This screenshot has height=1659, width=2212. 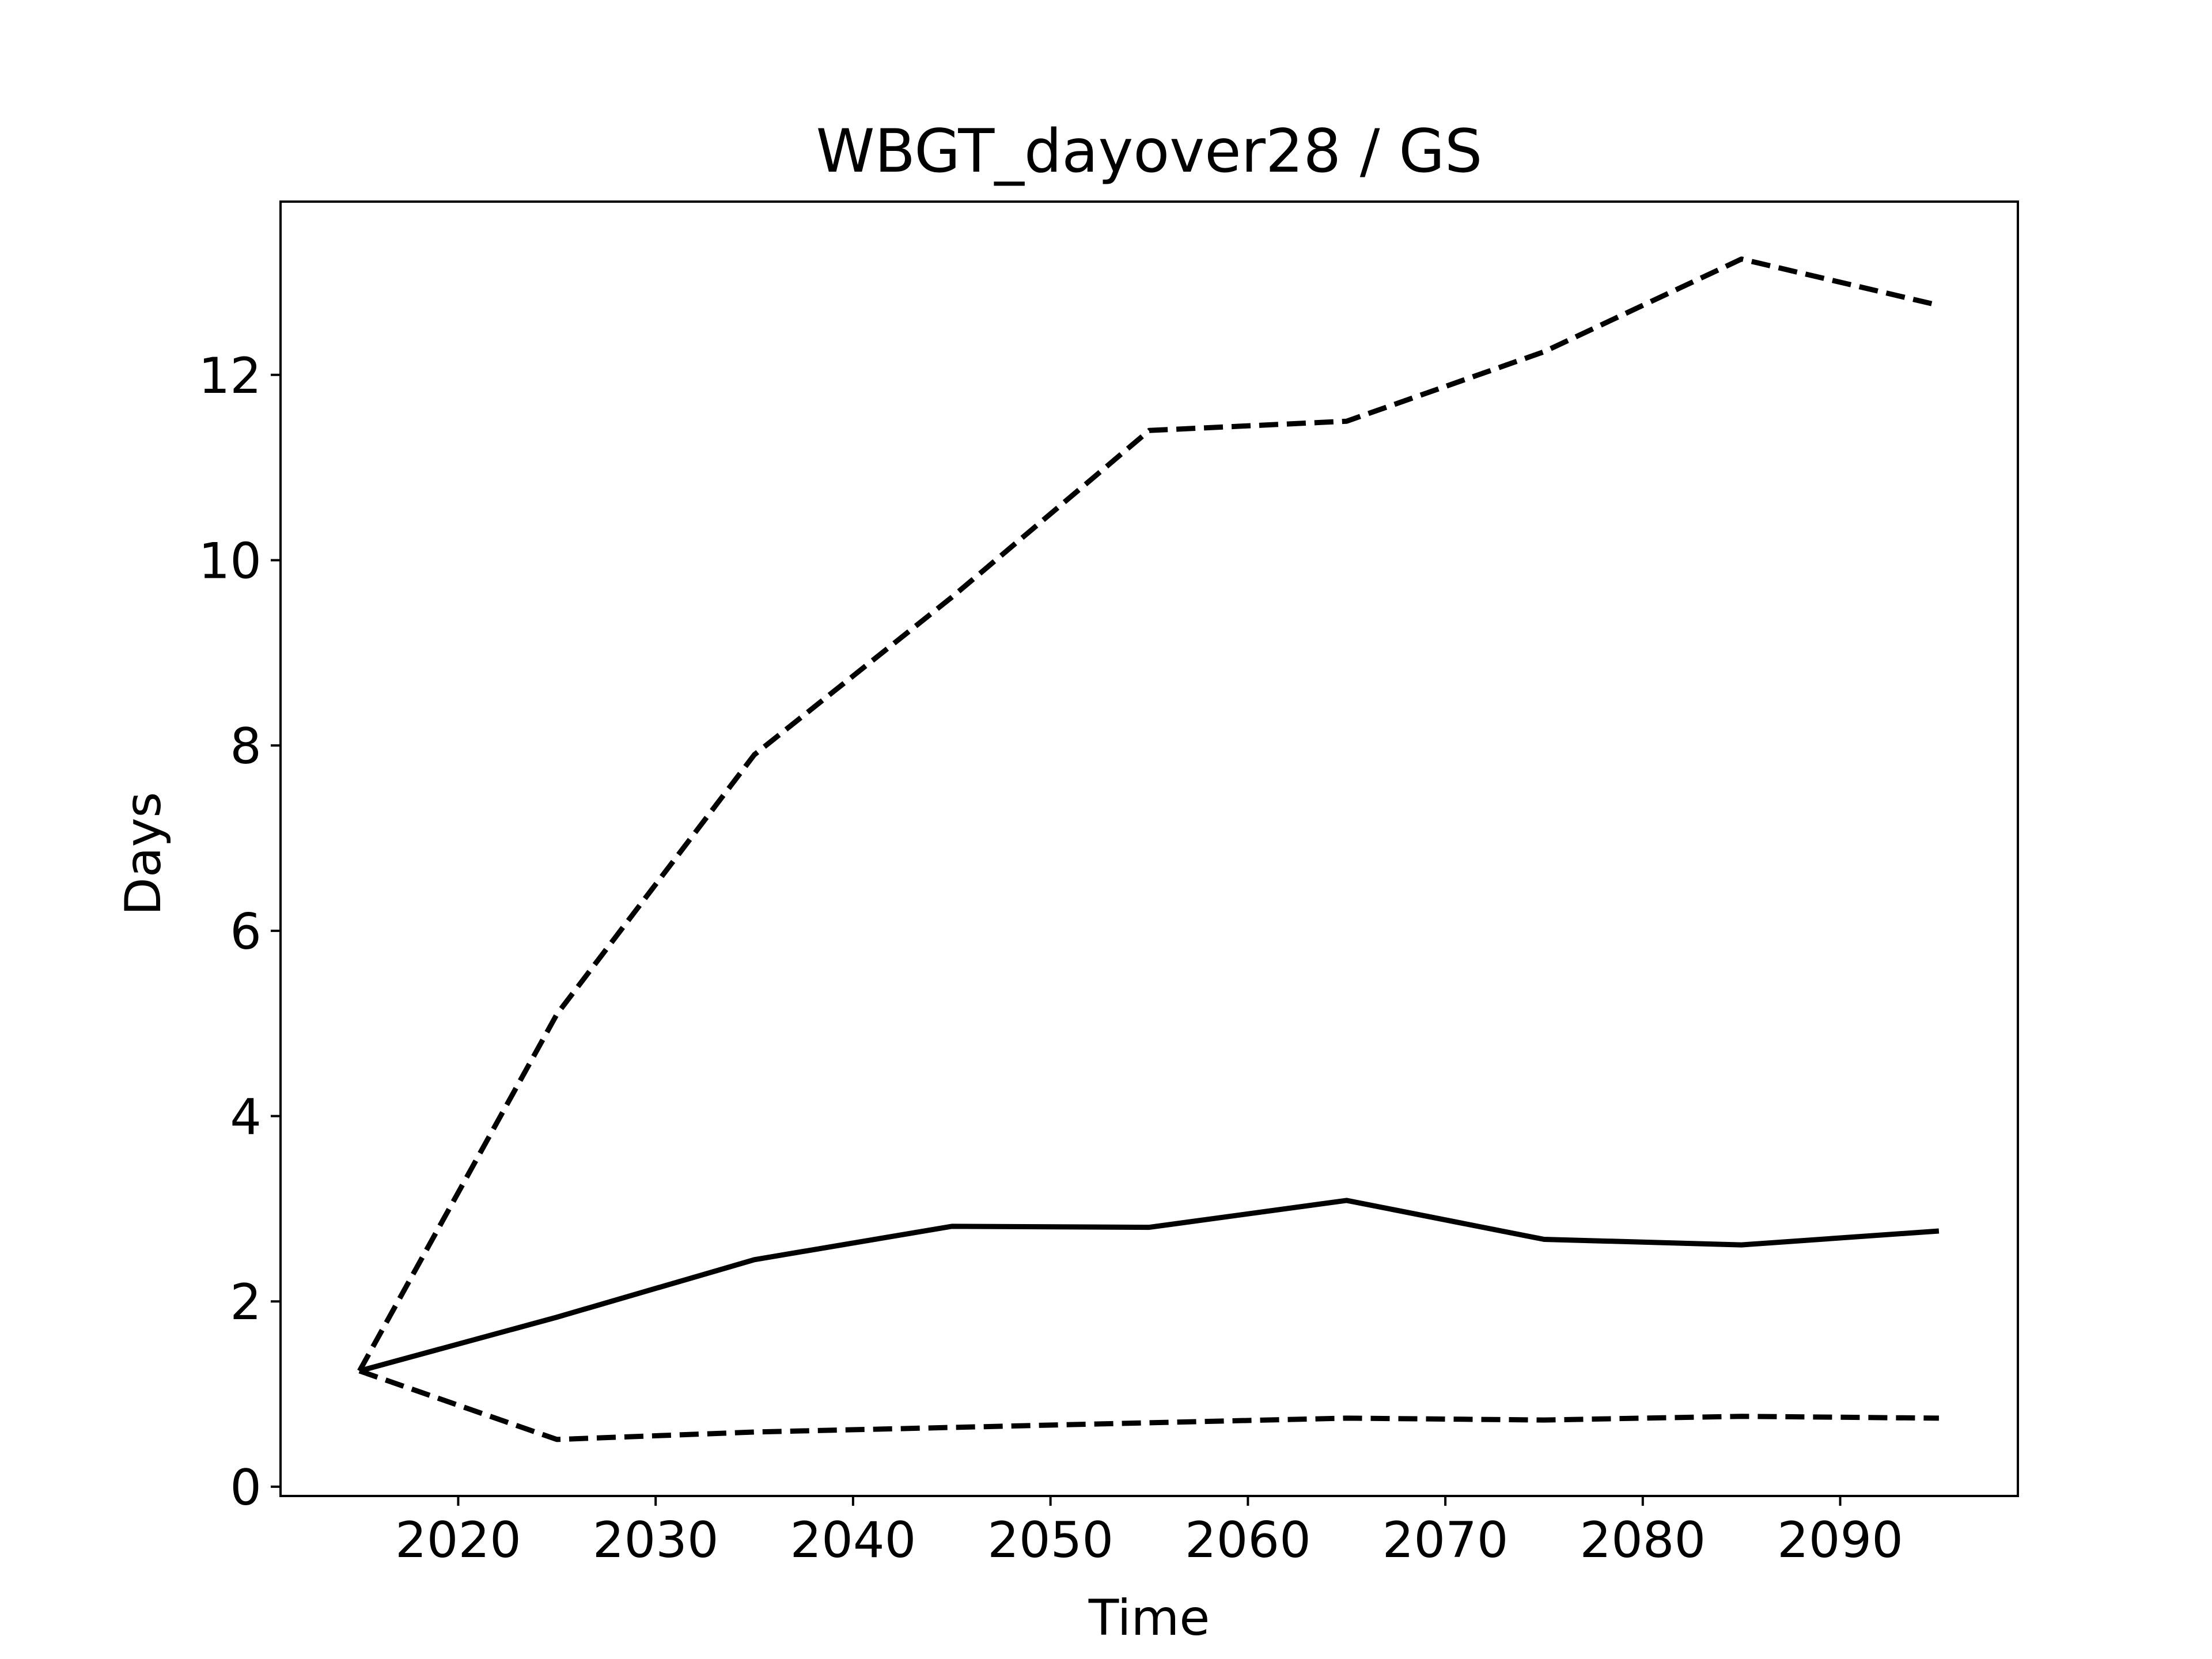 I want to click on y-tick-label: 12, so click(x=230, y=376).